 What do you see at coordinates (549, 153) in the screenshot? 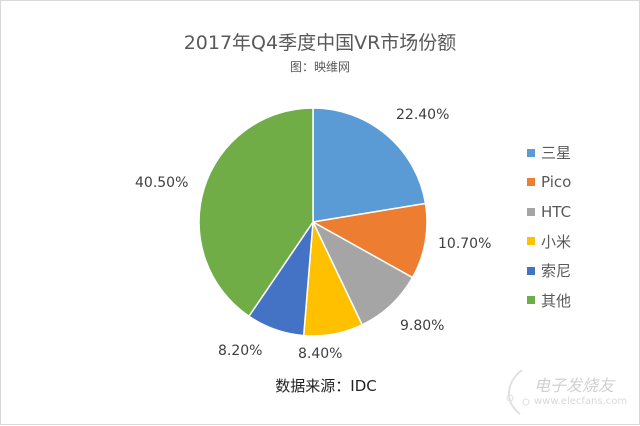
I see `legend-item-samsung: 三星` at bounding box center [549, 153].